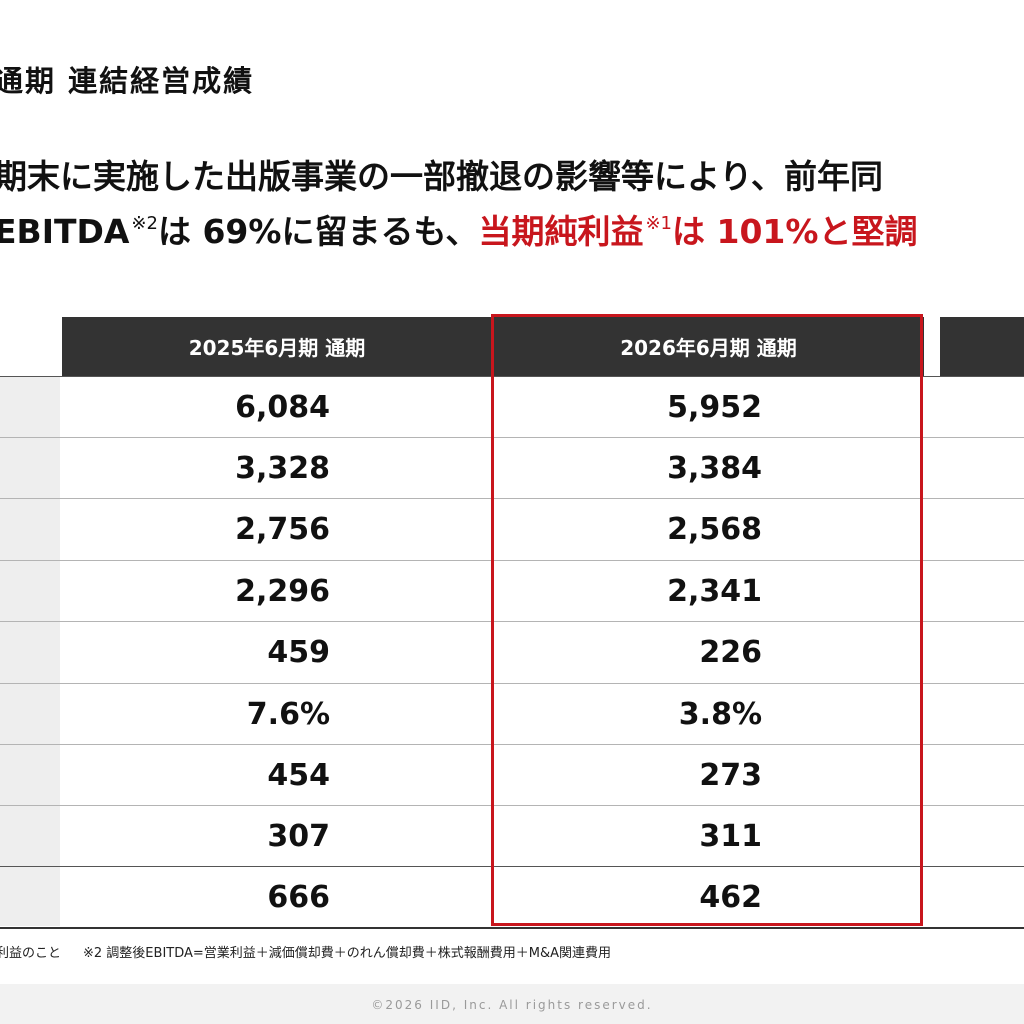 The image size is (1024, 1024). Describe the element at coordinates (730, 775) in the screenshot. I see `cell-fy2026: 273` at that location.